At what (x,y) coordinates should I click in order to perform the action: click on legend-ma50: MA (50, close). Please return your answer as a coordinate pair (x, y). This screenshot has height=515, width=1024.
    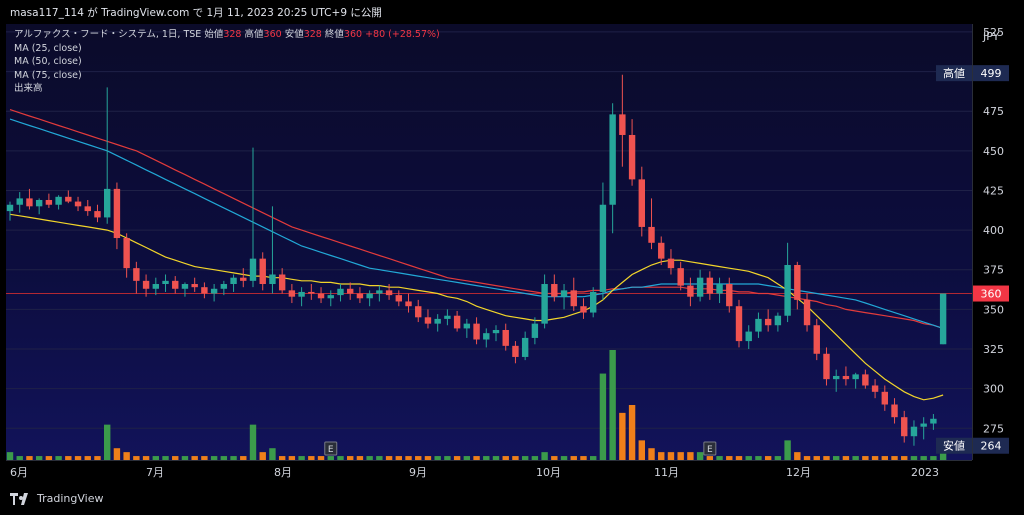
    Looking at the image, I should click on (48, 61).